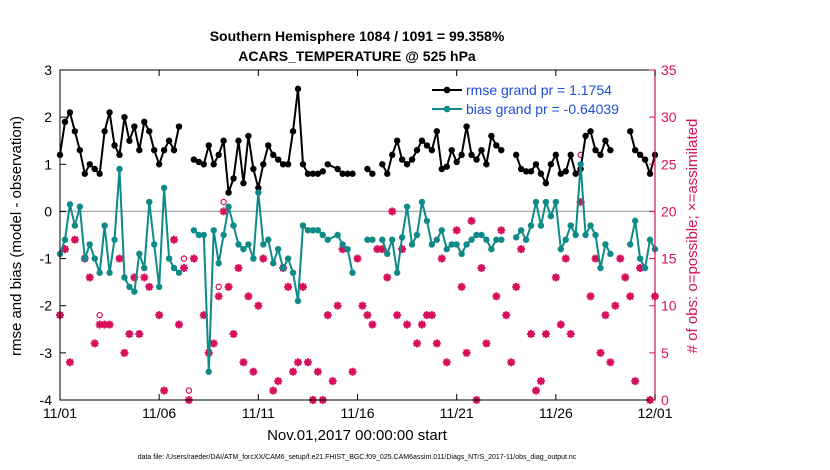  I want to click on obs-possible-marker, so click(184, 258).